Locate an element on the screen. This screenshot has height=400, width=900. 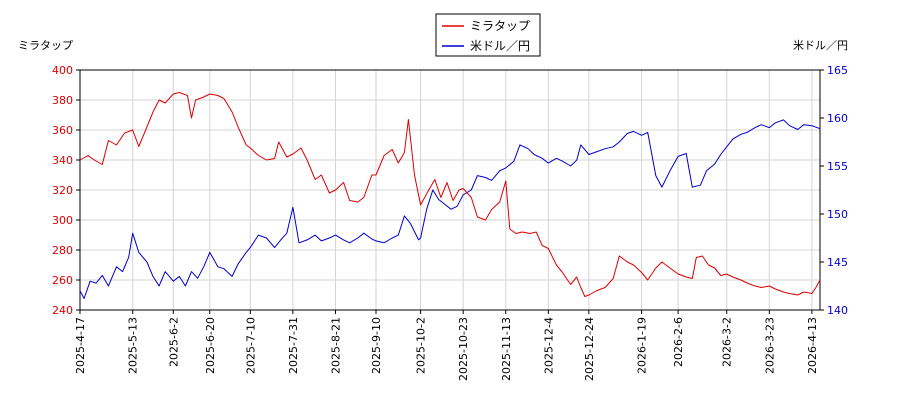
left-tick-label: 300 is located at coordinates (62, 220).